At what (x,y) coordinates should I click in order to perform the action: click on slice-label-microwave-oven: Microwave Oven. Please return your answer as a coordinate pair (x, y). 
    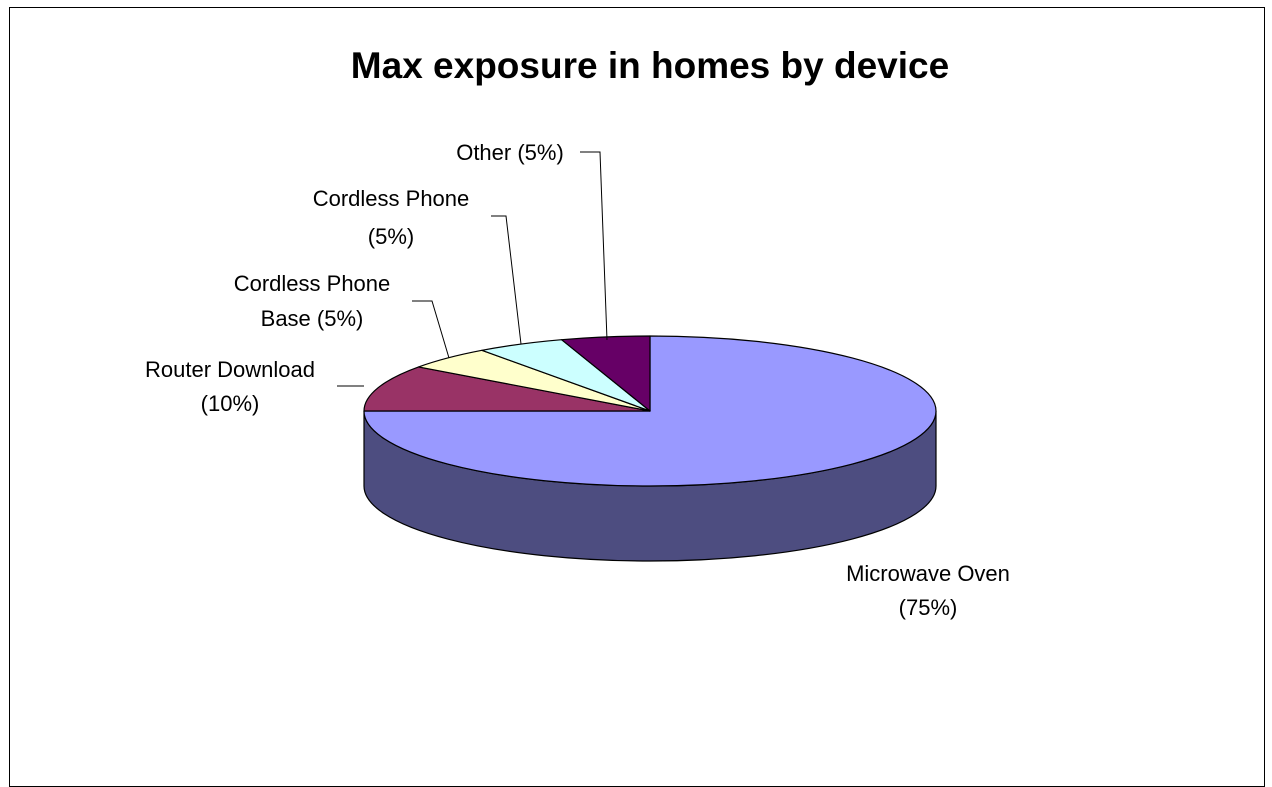
    Looking at the image, I should click on (928, 573).